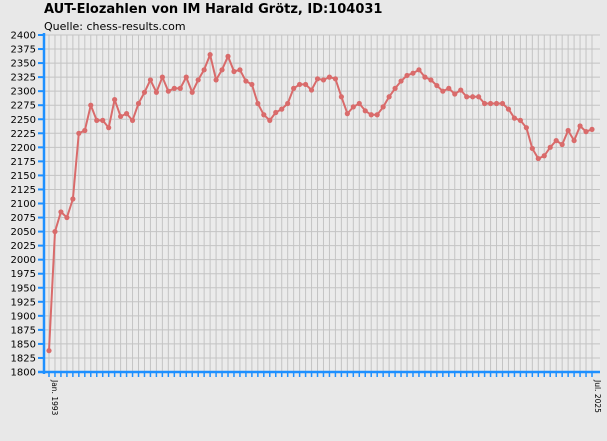  What do you see at coordinates (23, 106) in the screenshot?
I see `y-tick-label: 2275` at bounding box center [23, 106].